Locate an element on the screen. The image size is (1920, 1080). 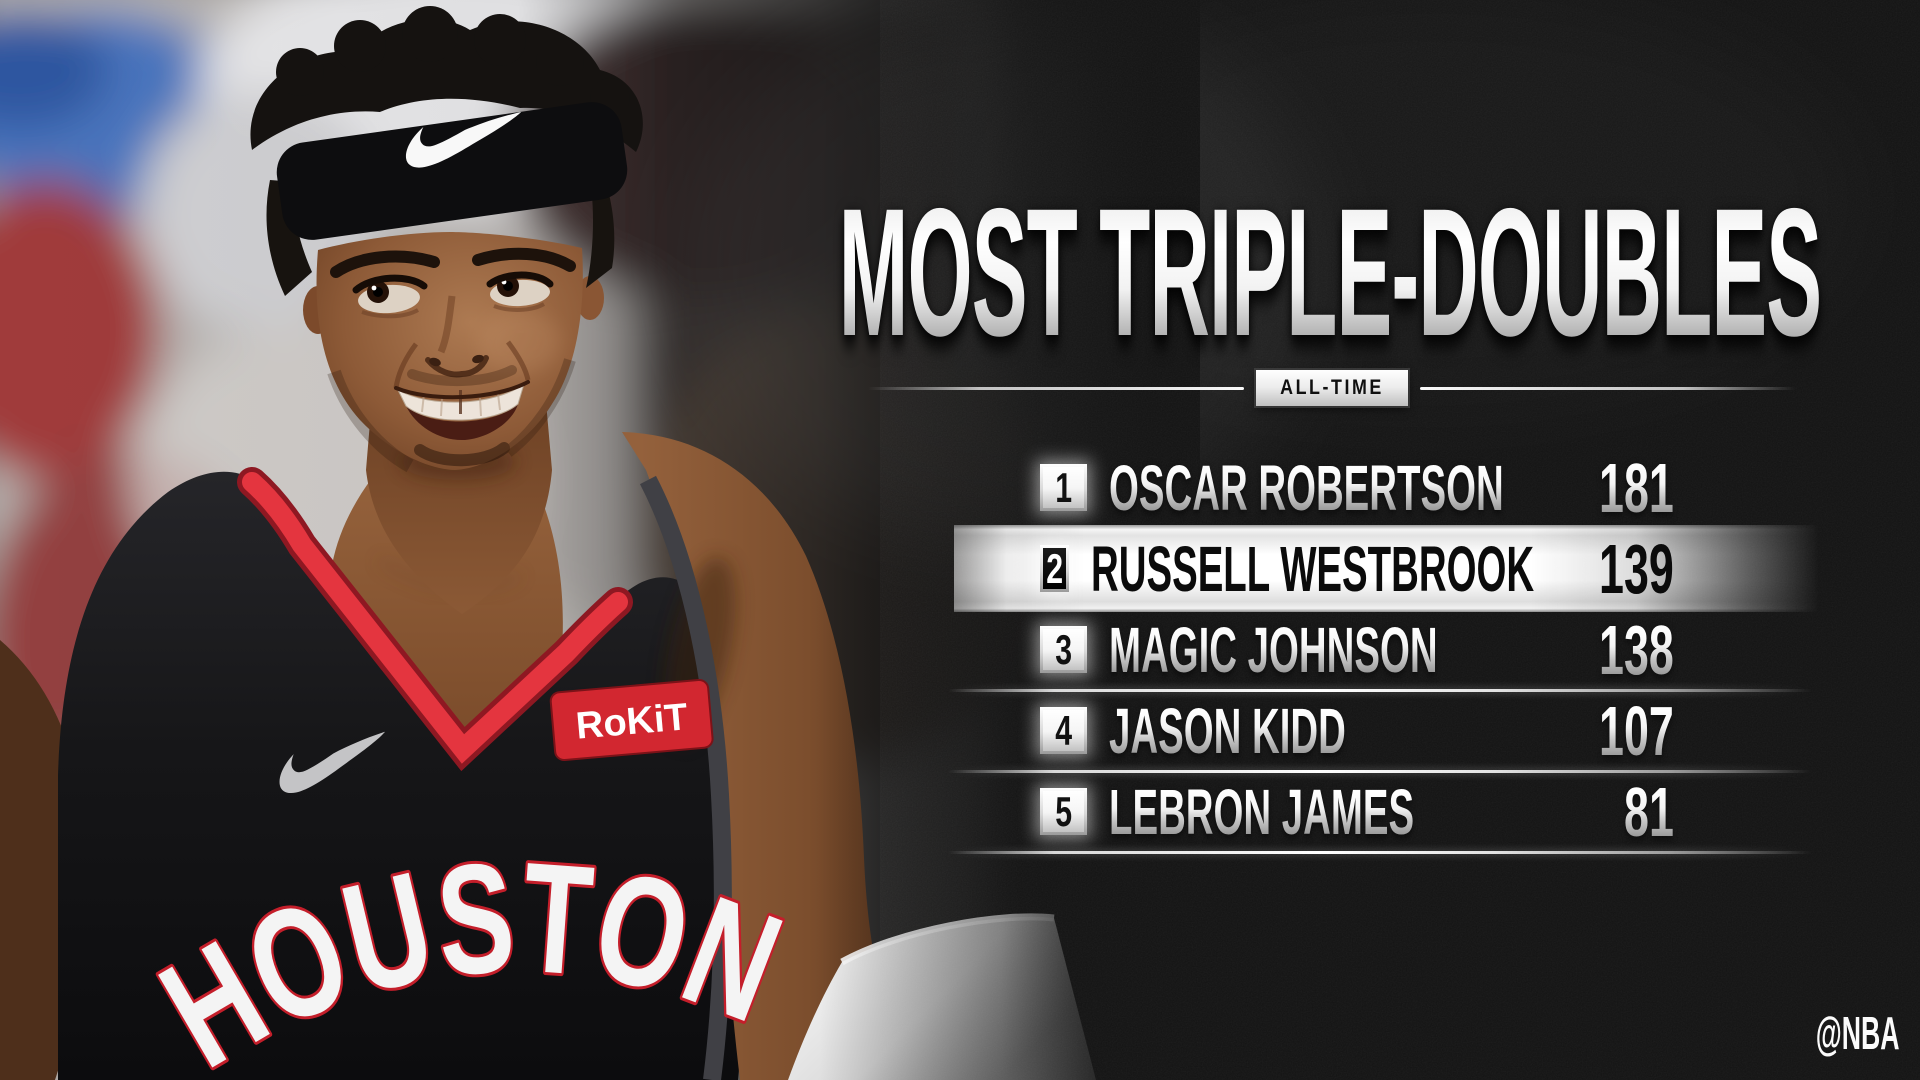
rank-badge-inner: 4 is located at coordinates (1063, 730).